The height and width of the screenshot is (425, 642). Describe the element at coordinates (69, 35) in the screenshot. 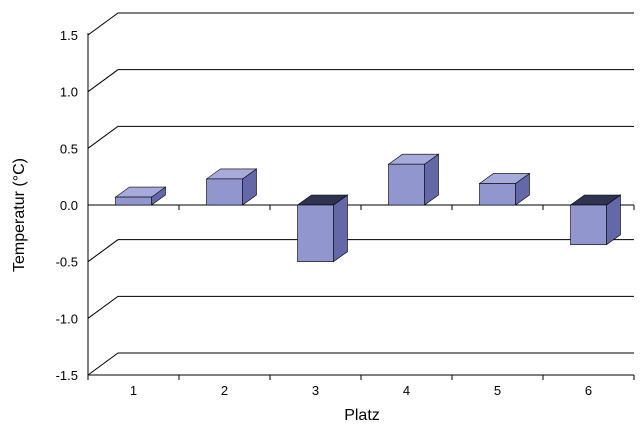

I see `y-tick-label: 1.5` at that location.